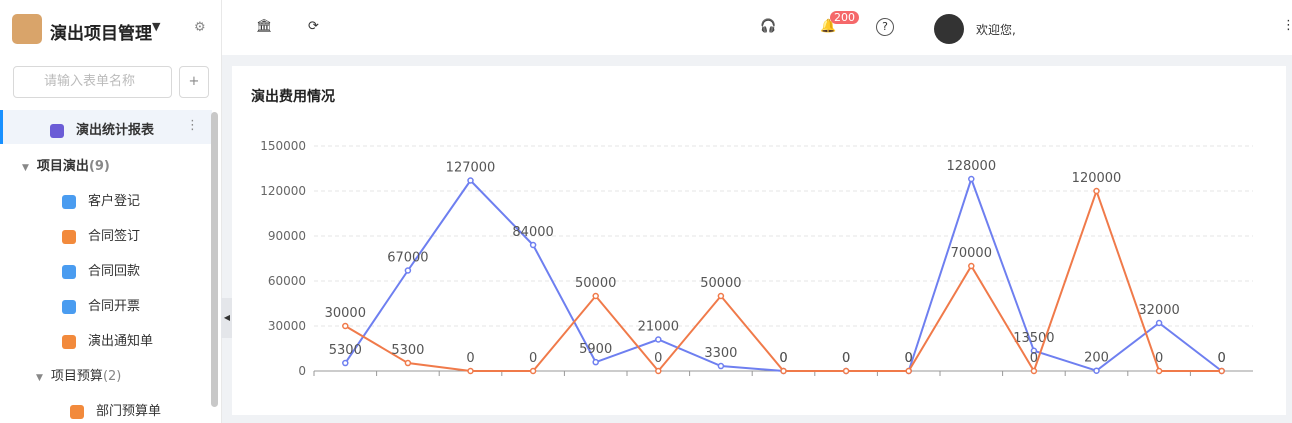 The image size is (1292, 423). I want to click on data-label: 13500, so click(1033, 338).